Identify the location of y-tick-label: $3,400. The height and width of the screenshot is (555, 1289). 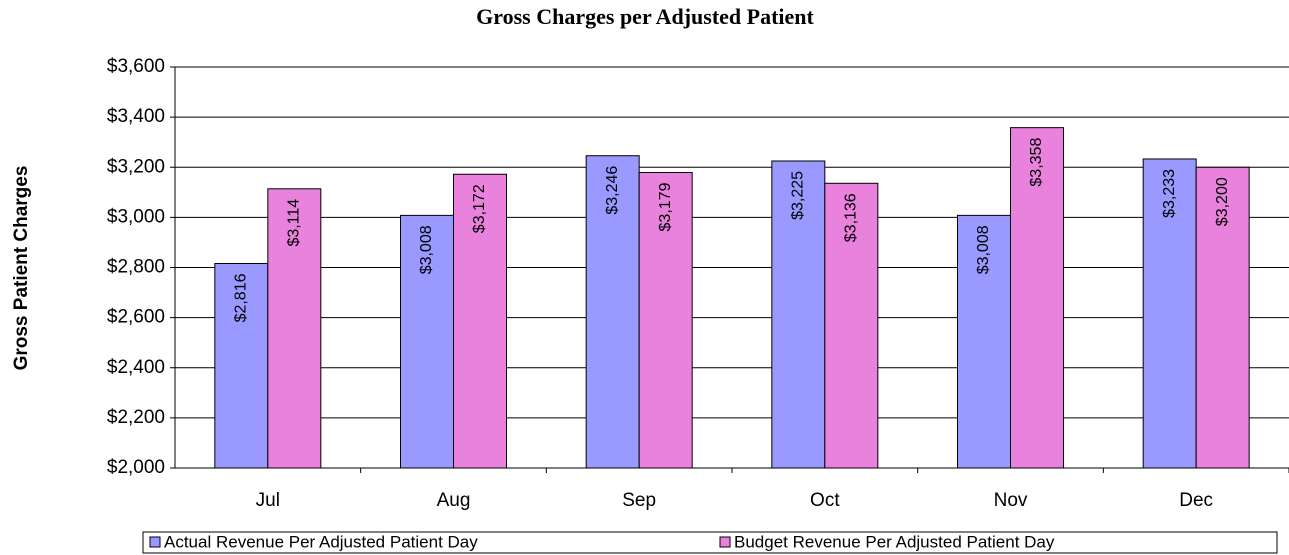
(136, 116).